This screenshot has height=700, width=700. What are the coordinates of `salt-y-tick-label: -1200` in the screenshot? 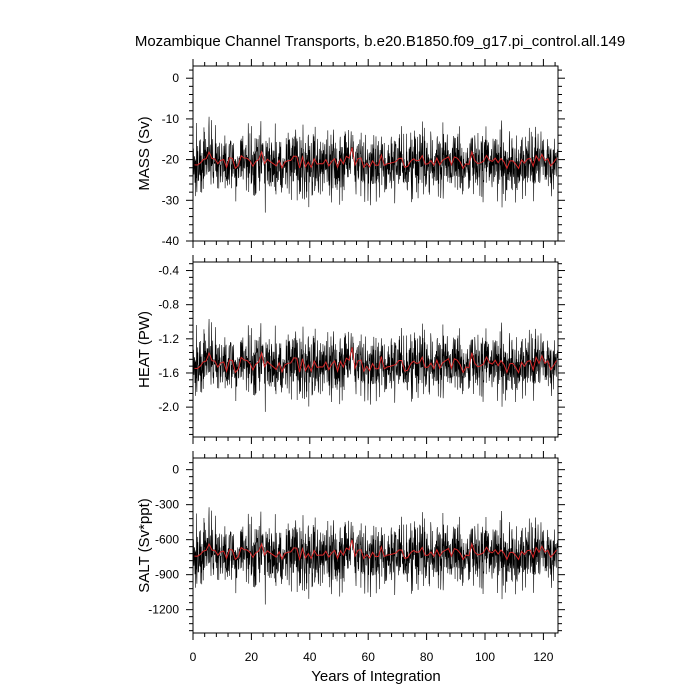 It's located at (163, 610).